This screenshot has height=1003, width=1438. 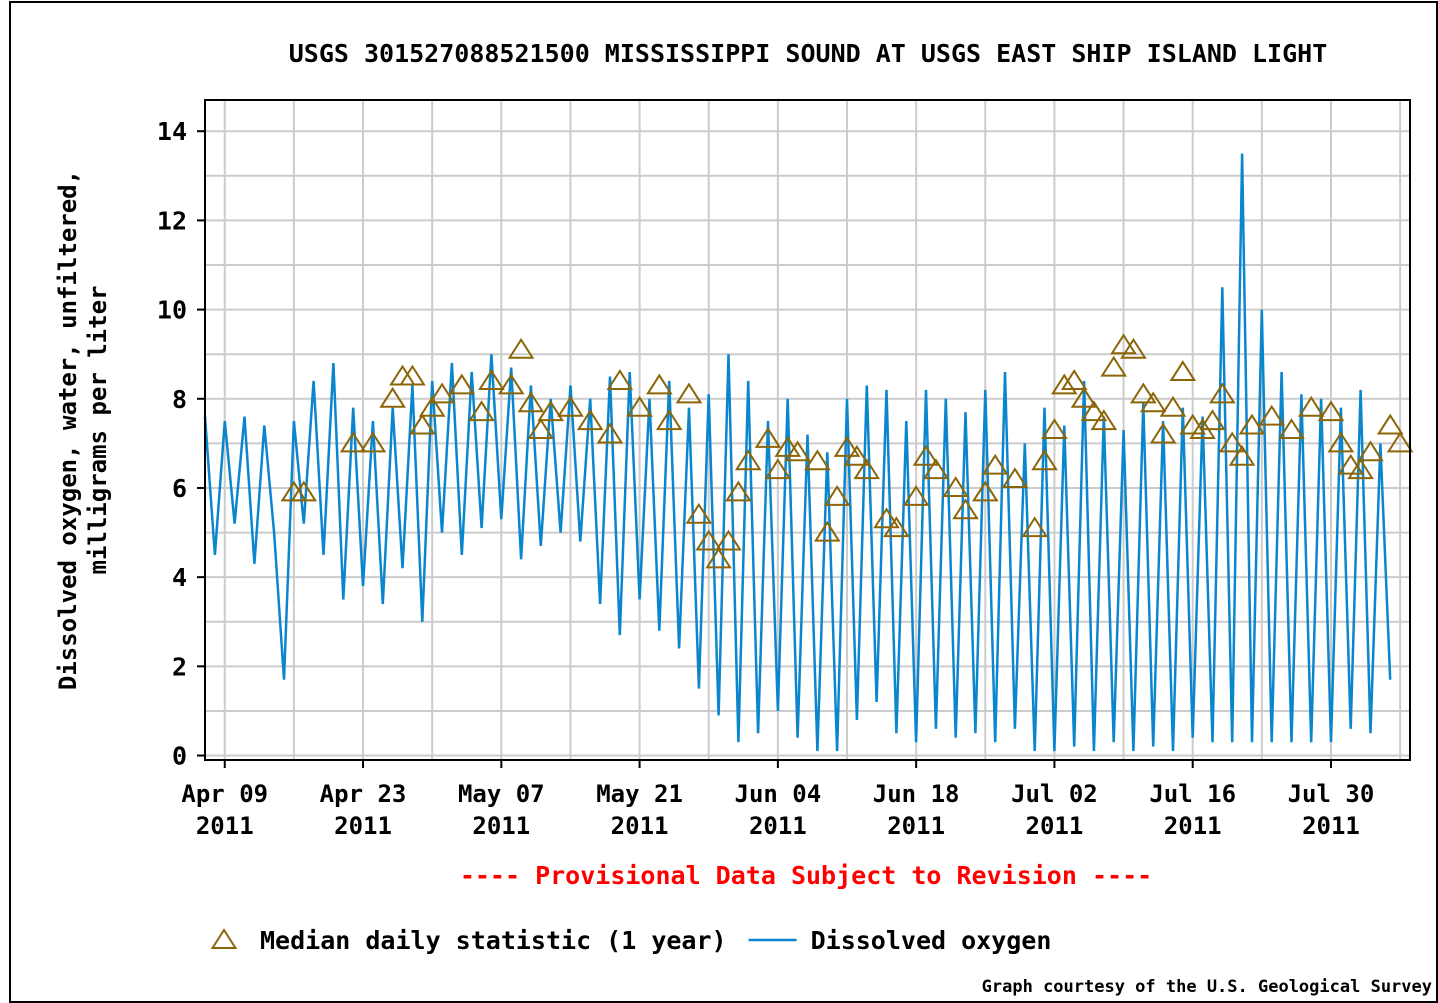 What do you see at coordinates (179, 488) in the screenshot?
I see `y-tick-label: 6` at bounding box center [179, 488].